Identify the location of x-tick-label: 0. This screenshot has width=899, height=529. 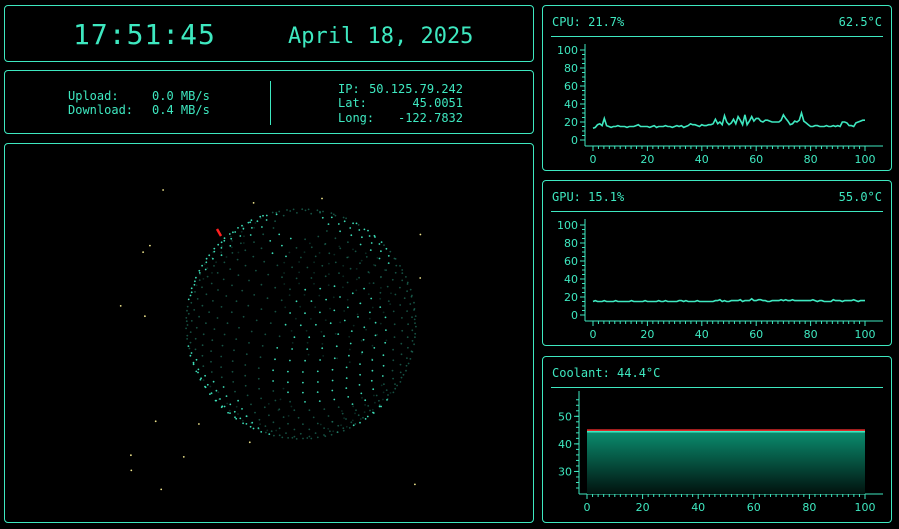
(587, 507).